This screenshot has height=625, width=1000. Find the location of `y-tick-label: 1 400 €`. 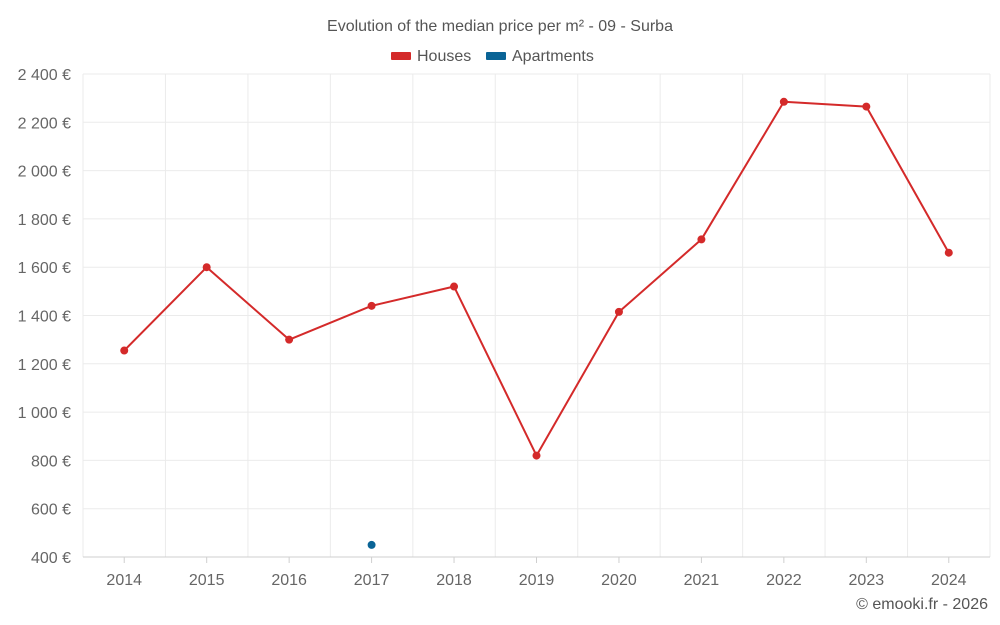

y-tick-label: 1 400 € is located at coordinates (44, 317).